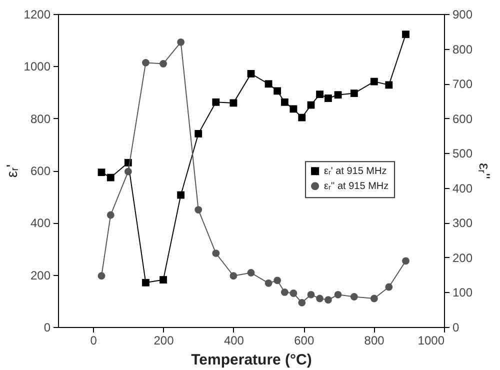 The height and width of the screenshot is (370, 500). What do you see at coordinates (251, 360) in the screenshot?
I see `x-axis-title: Temperature (°C)` at bounding box center [251, 360].